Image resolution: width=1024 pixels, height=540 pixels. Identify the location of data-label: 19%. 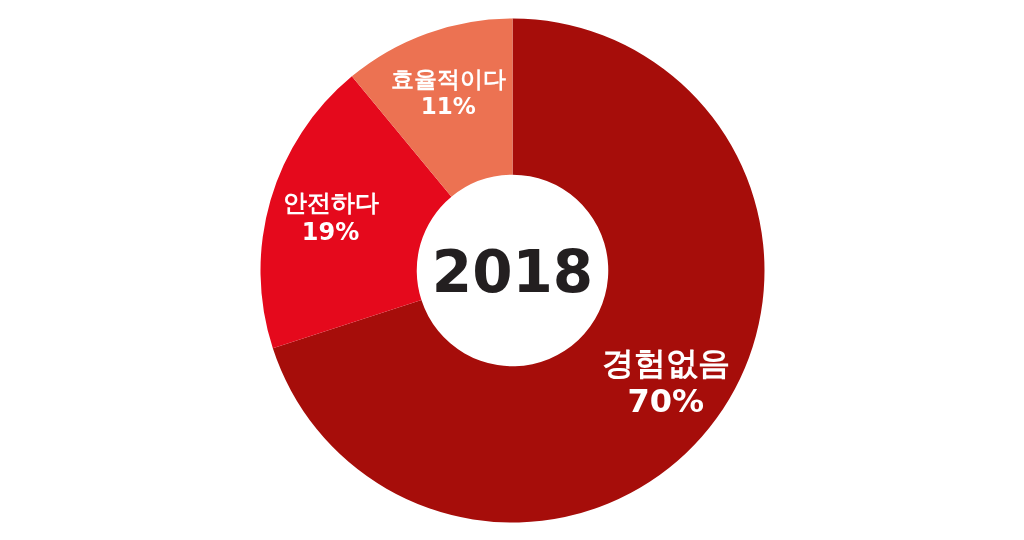
(330, 232).